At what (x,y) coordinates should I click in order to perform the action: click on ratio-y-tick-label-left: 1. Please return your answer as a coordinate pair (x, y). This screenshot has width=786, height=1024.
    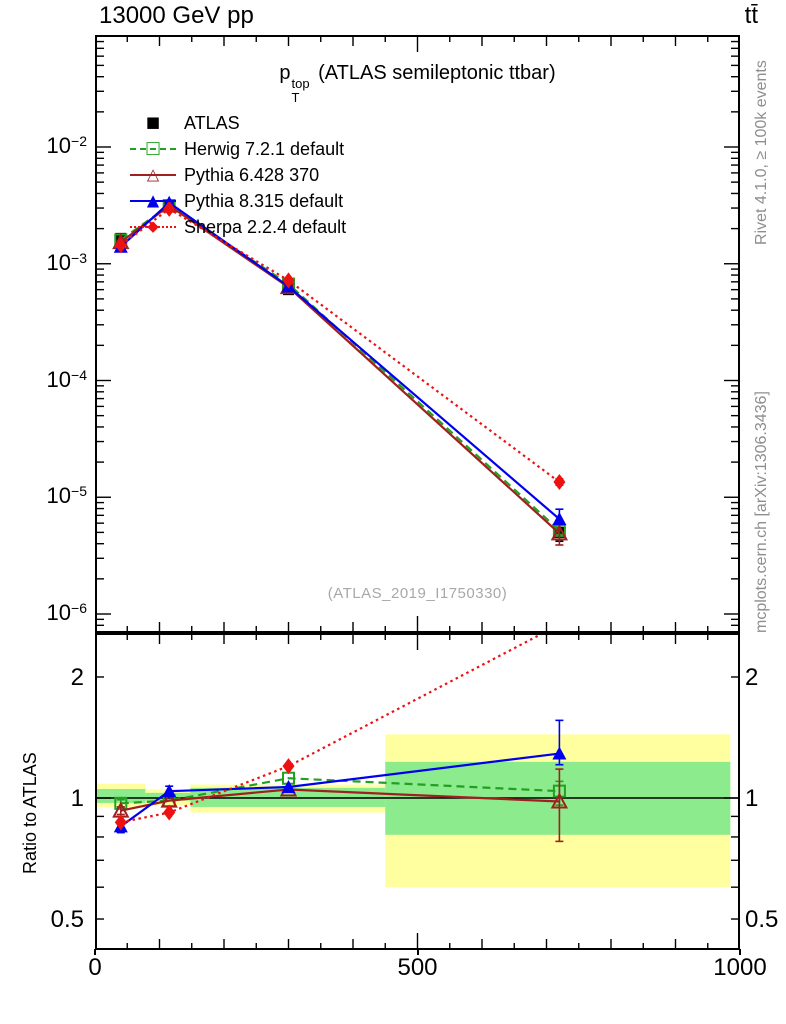
    Looking at the image, I should click on (77, 798).